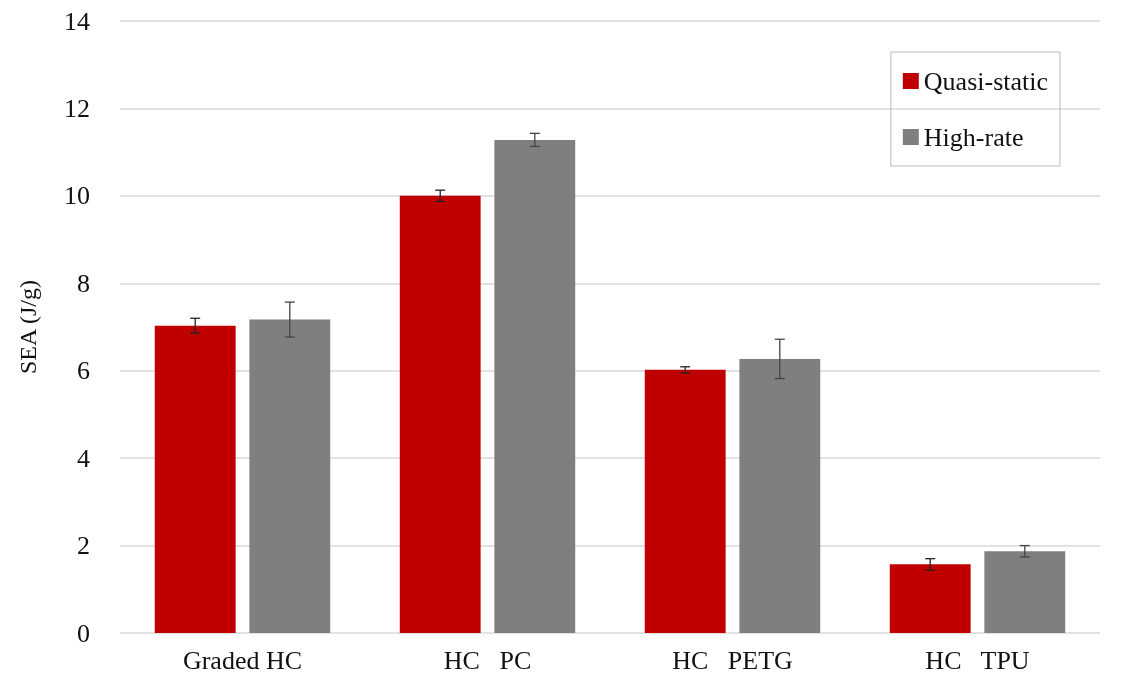  I want to click on legend-label: Quasi-static, so click(985, 81).